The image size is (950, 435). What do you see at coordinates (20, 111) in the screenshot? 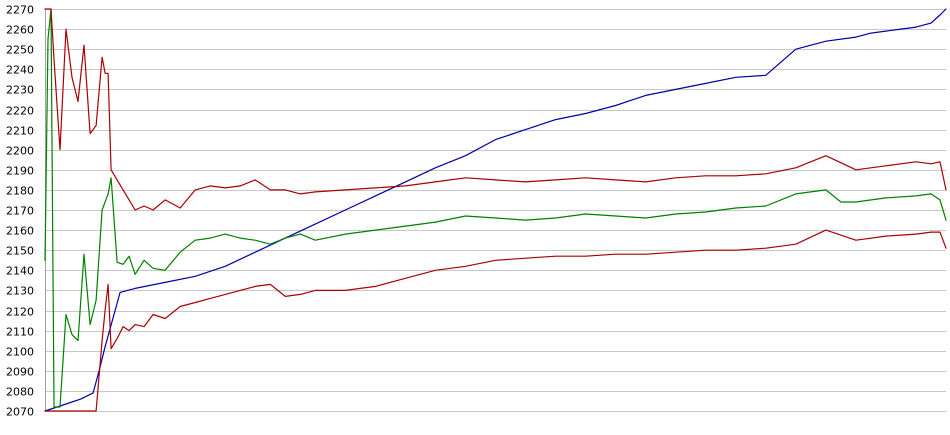
I see `y-tick-label: 2220` at bounding box center [20, 111].